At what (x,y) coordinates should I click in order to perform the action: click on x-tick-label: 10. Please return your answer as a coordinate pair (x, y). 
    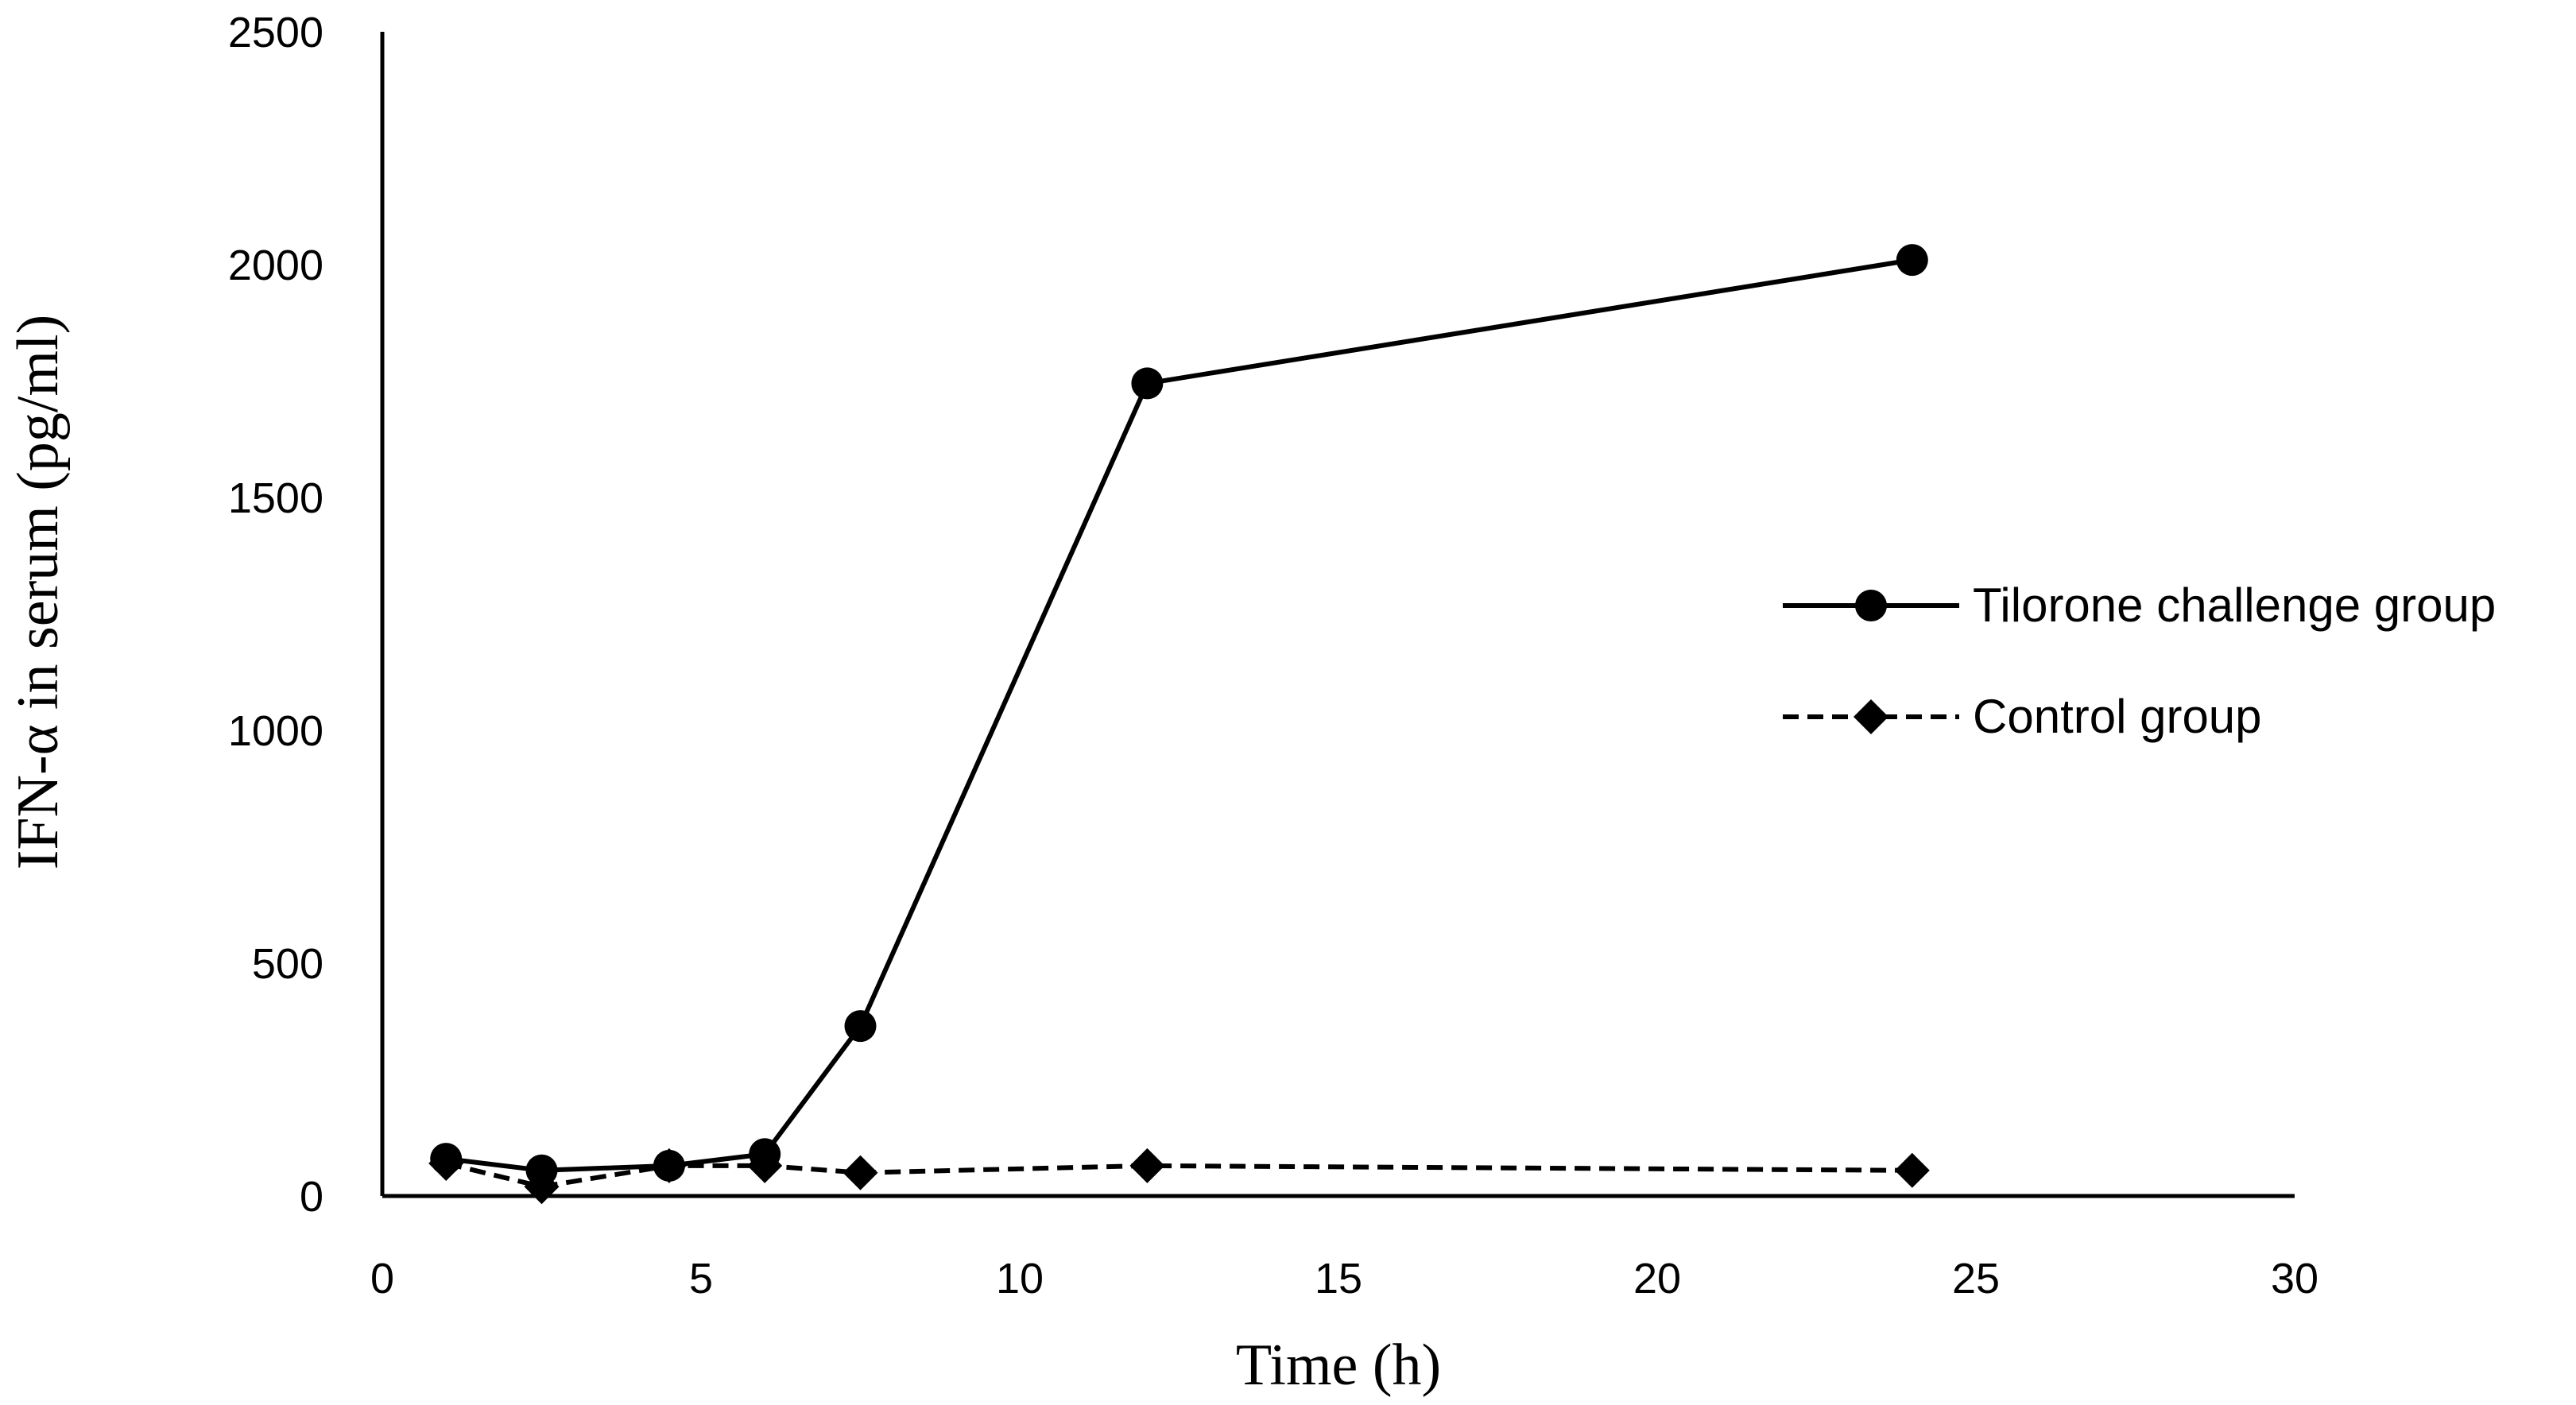
    Looking at the image, I should click on (1020, 1278).